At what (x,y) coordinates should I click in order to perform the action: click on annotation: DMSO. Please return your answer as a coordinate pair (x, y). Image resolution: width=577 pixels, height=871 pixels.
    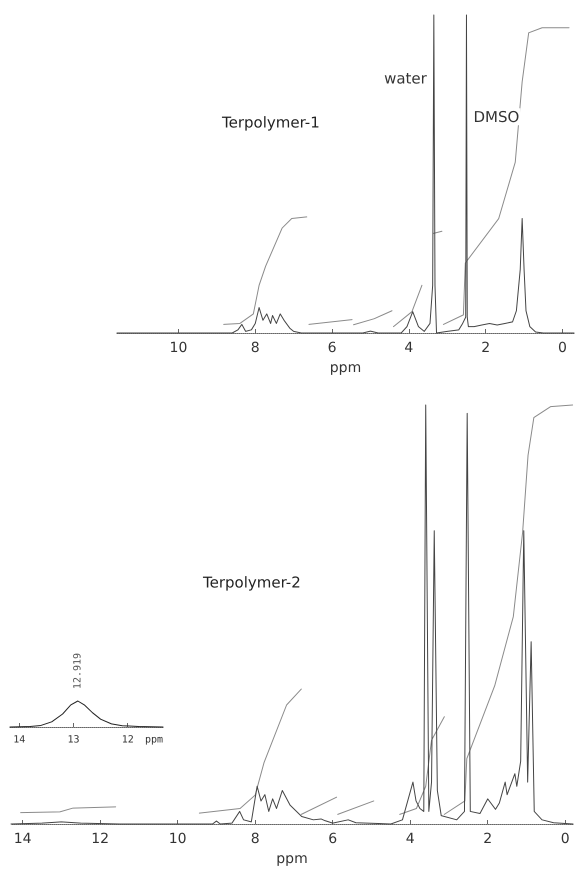
    Looking at the image, I should click on (496, 117).